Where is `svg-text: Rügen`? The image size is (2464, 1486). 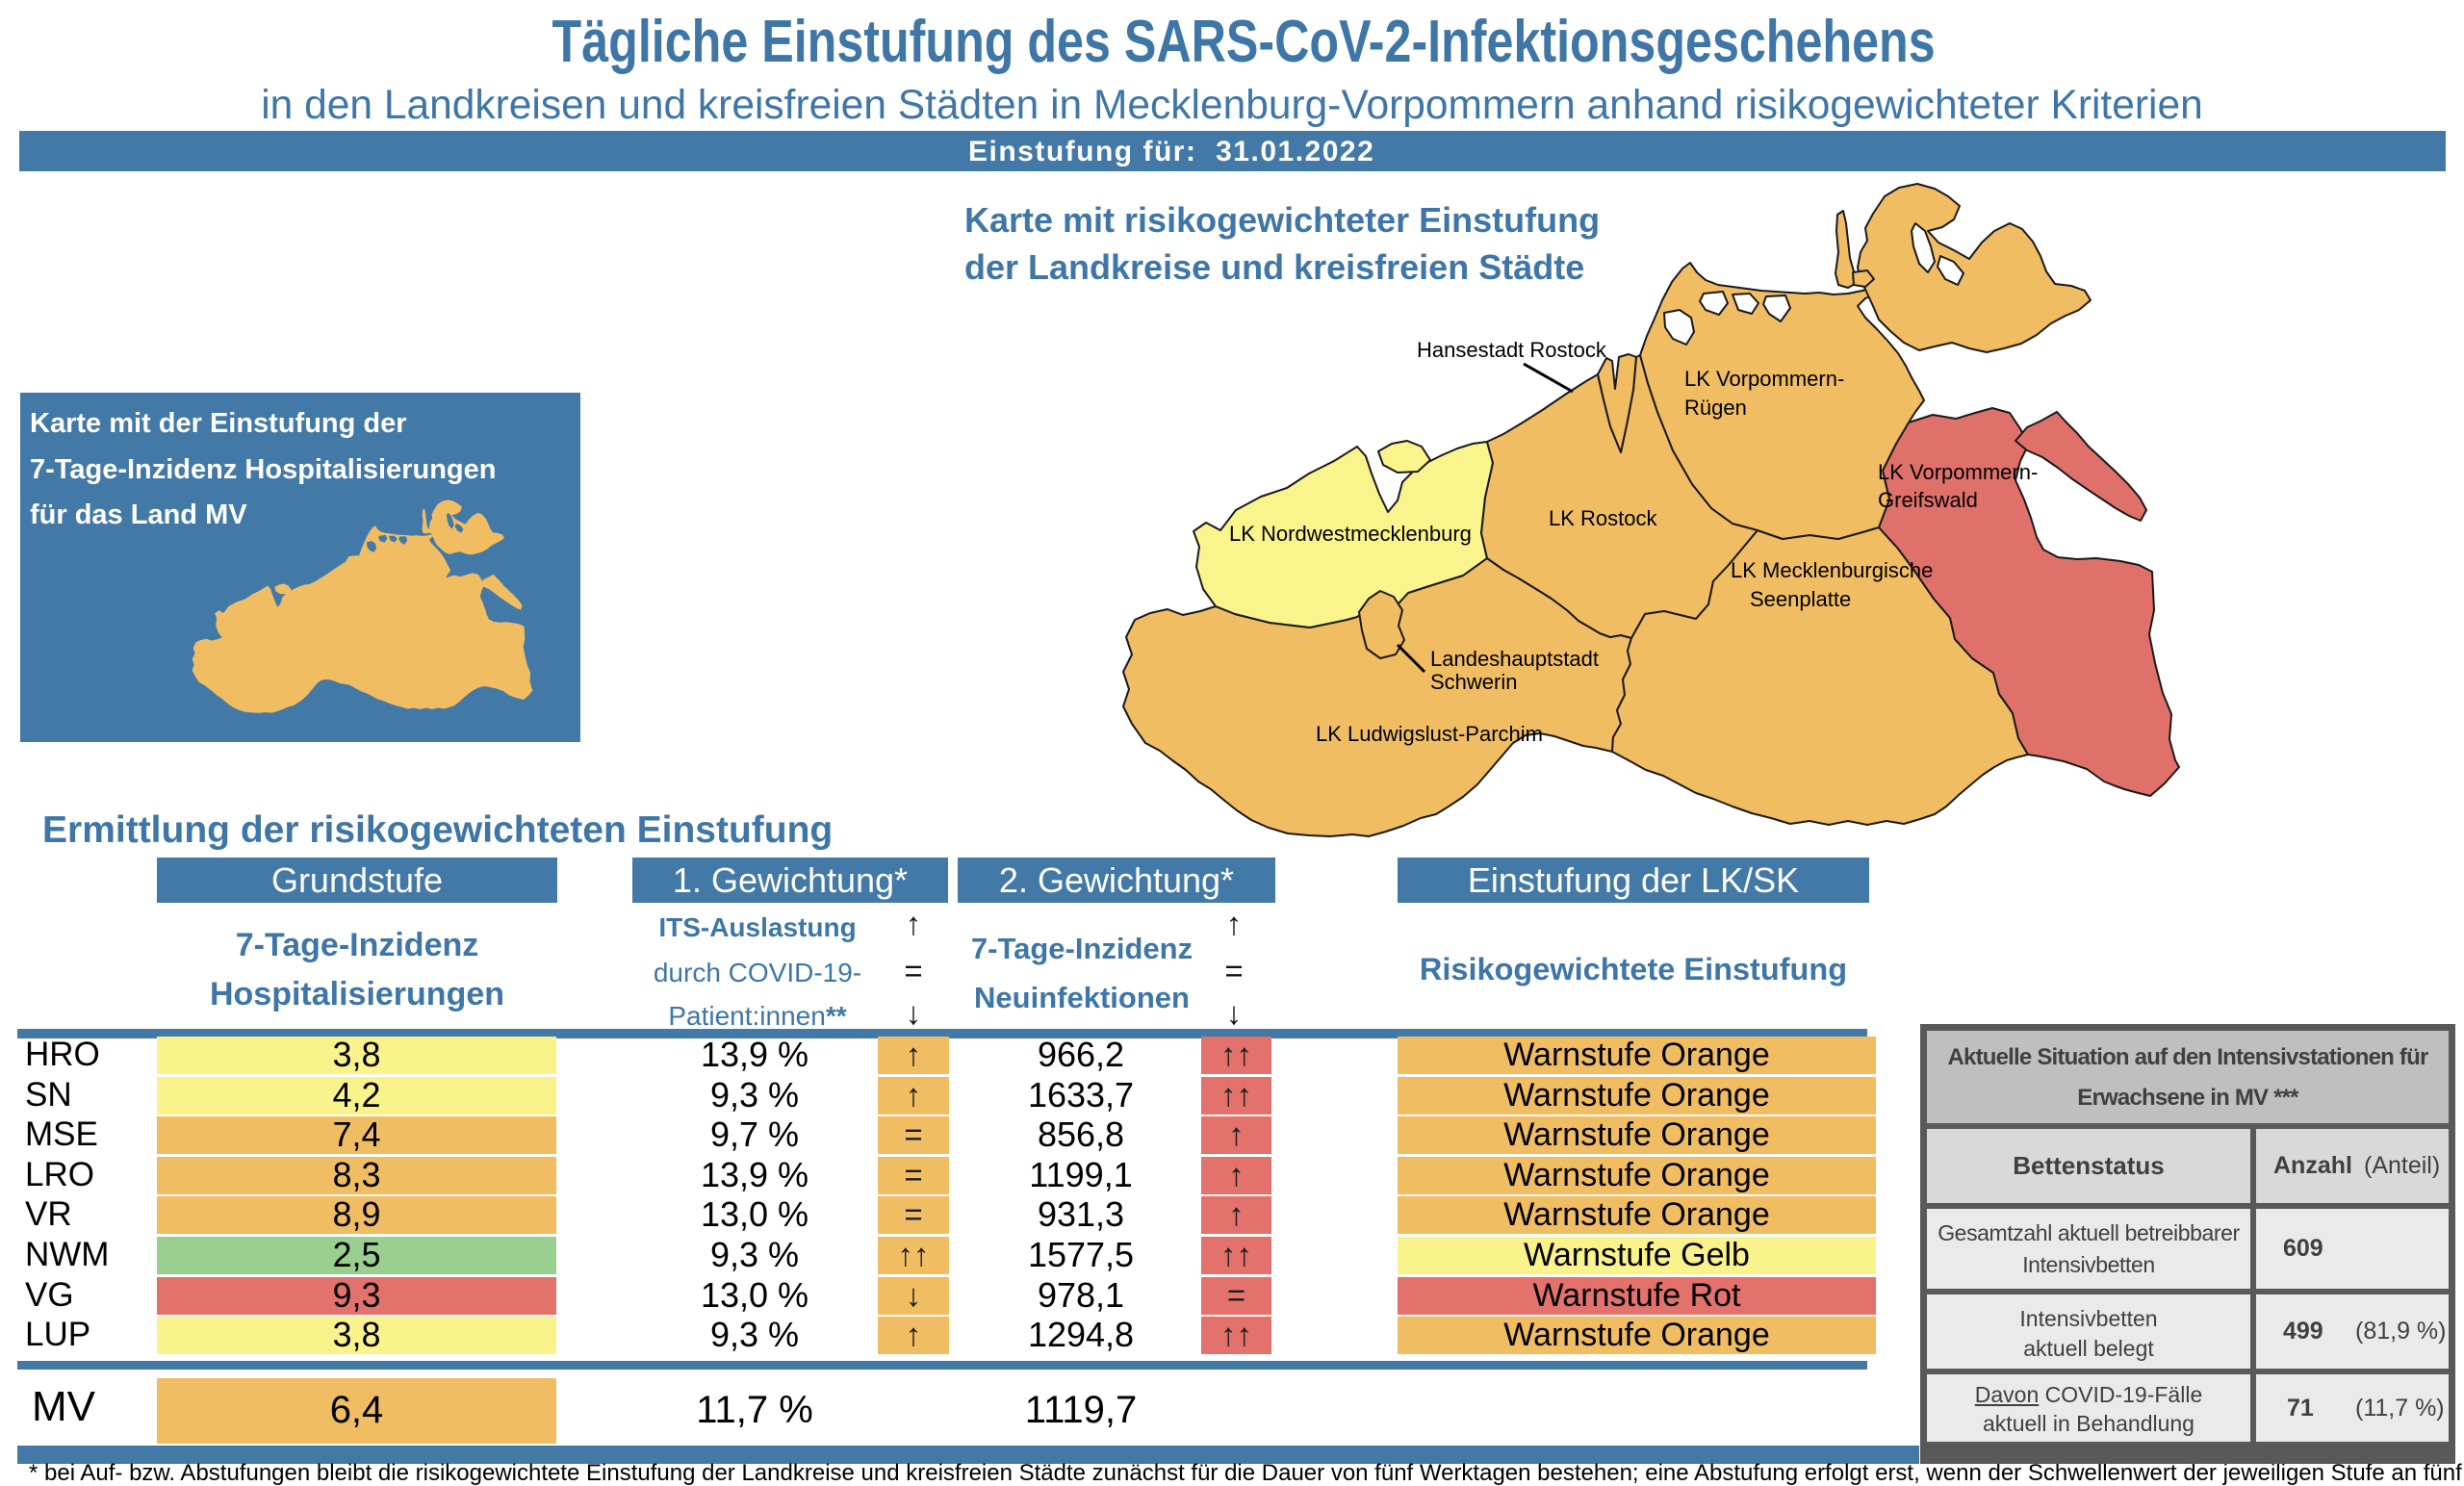 svg-text: Rügen is located at coordinates (1715, 408).